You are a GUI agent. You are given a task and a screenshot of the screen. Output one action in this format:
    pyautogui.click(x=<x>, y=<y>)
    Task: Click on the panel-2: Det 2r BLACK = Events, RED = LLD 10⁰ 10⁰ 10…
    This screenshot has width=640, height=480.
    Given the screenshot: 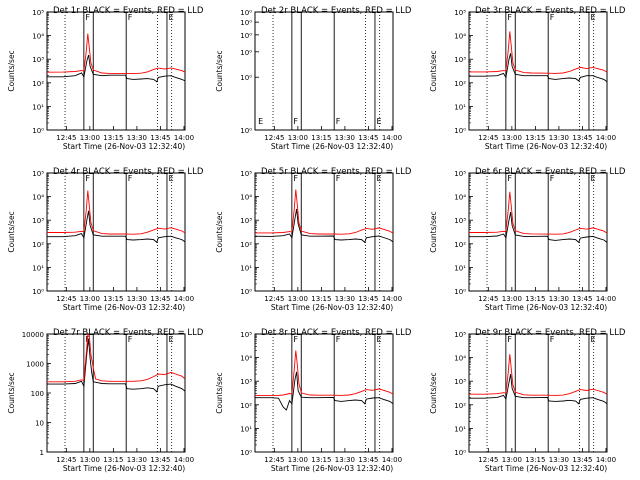 What is the action you would take?
    pyautogui.click(x=313, y=78)
    